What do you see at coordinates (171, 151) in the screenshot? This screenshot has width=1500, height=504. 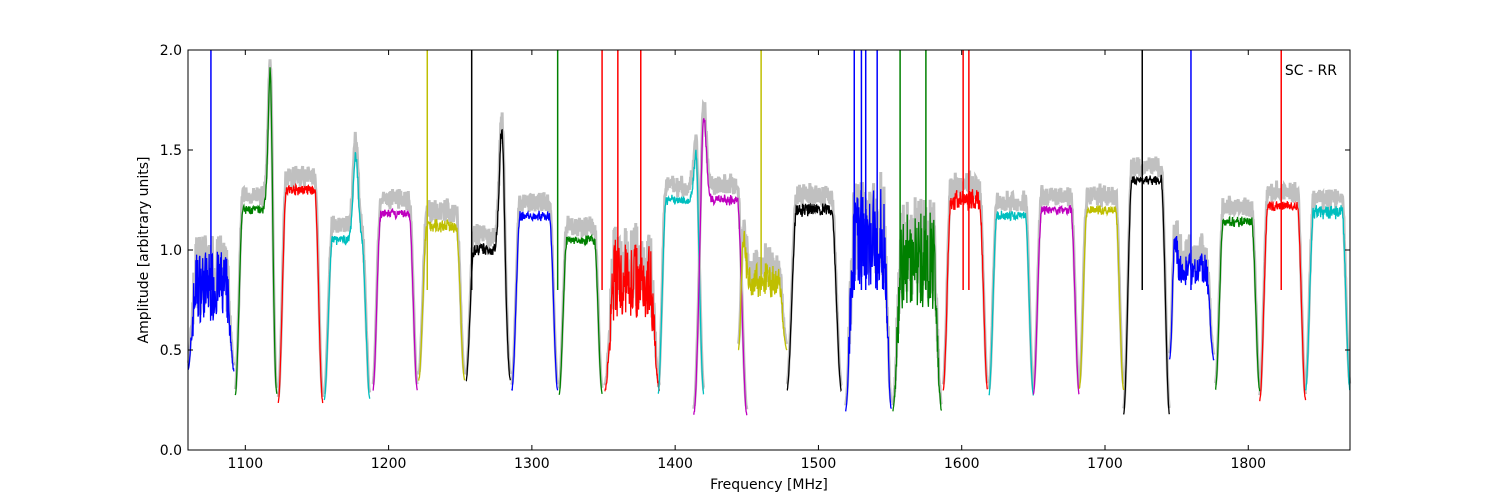 I see `y-tick-label: 1.5` at bounding box center [171, 151].